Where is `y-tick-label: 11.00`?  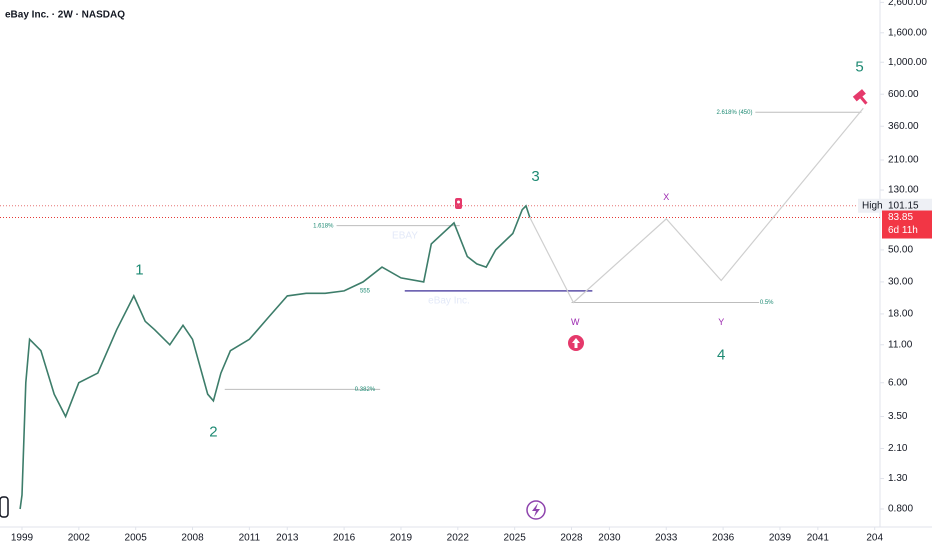
y-tick-label: 11.00 is located at coordinates (900, 344).